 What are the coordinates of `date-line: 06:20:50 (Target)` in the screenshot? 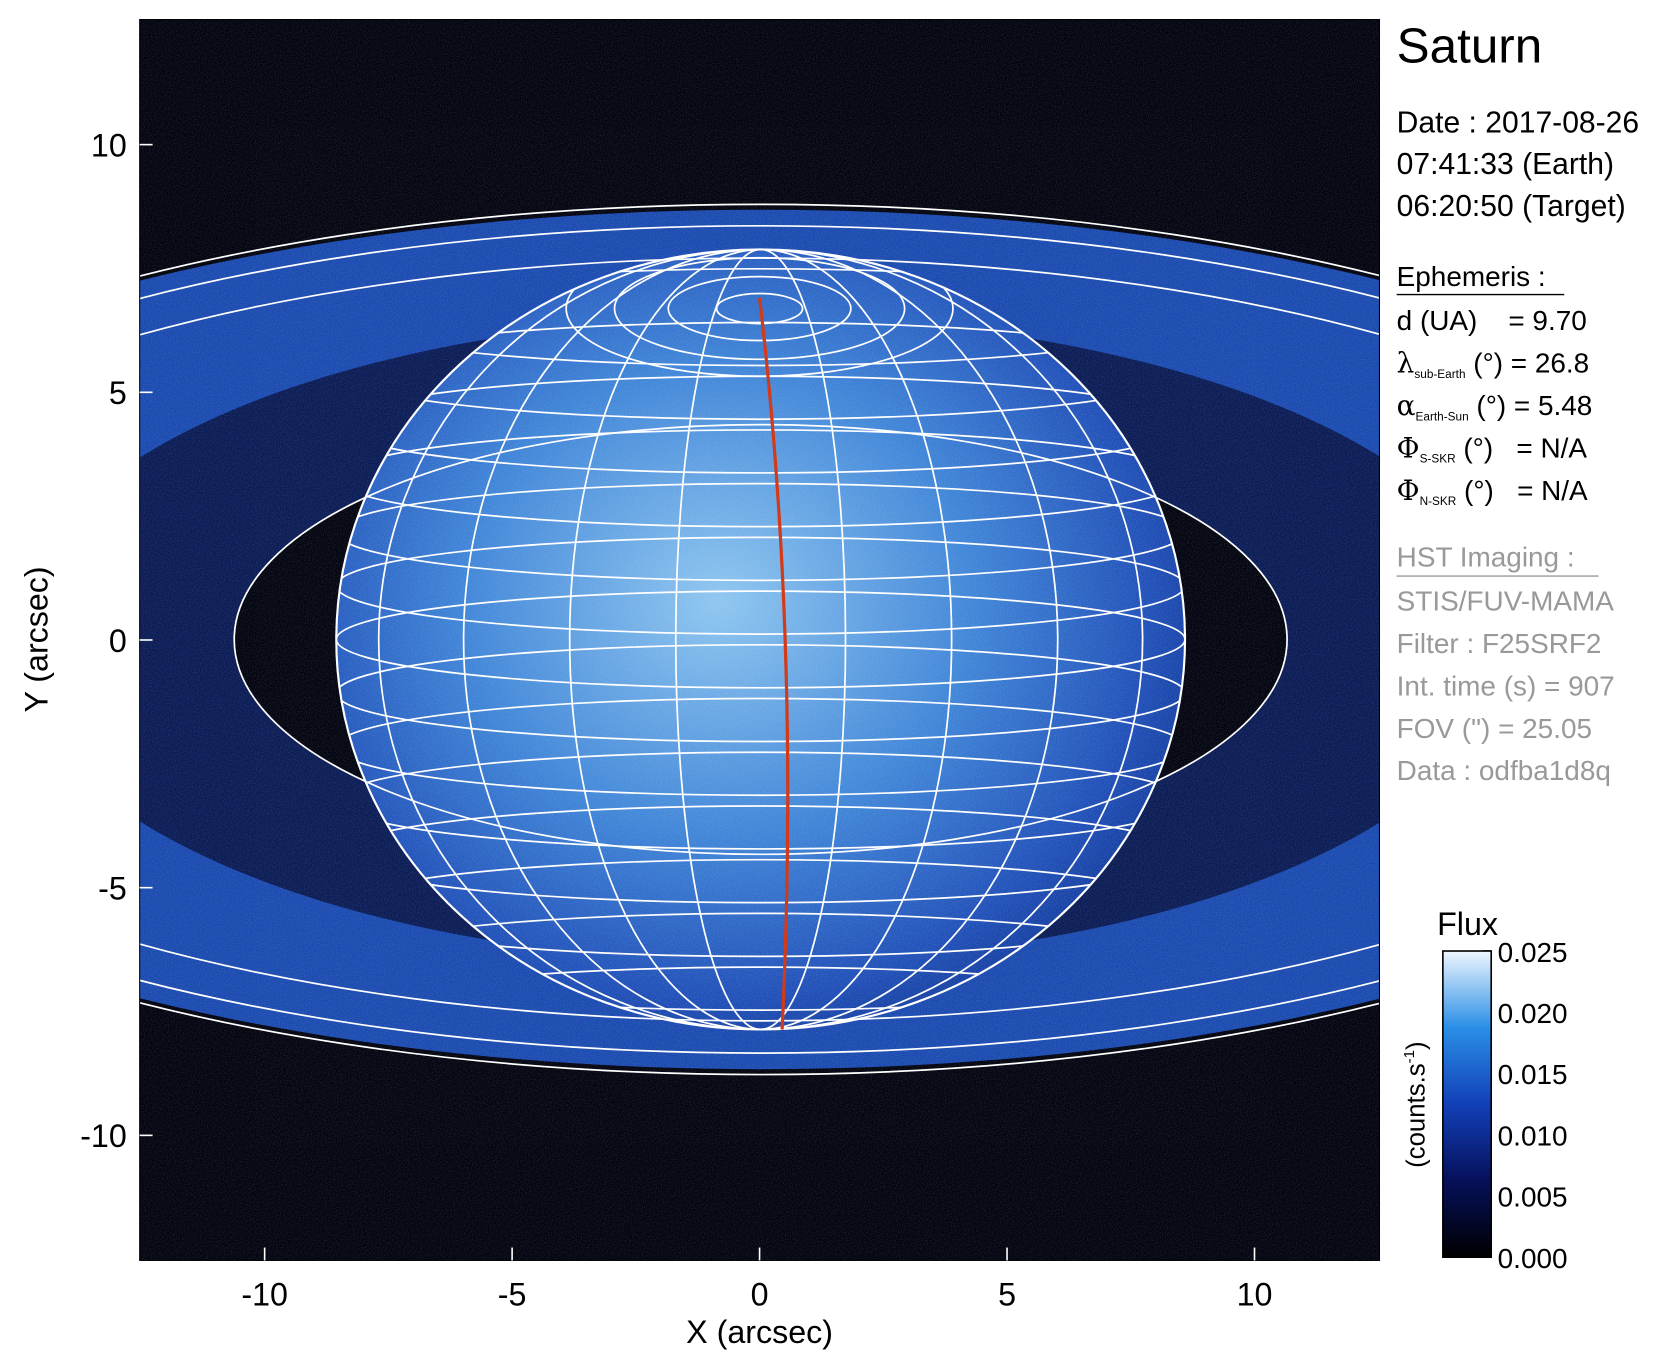 It's located at (1511, 206).